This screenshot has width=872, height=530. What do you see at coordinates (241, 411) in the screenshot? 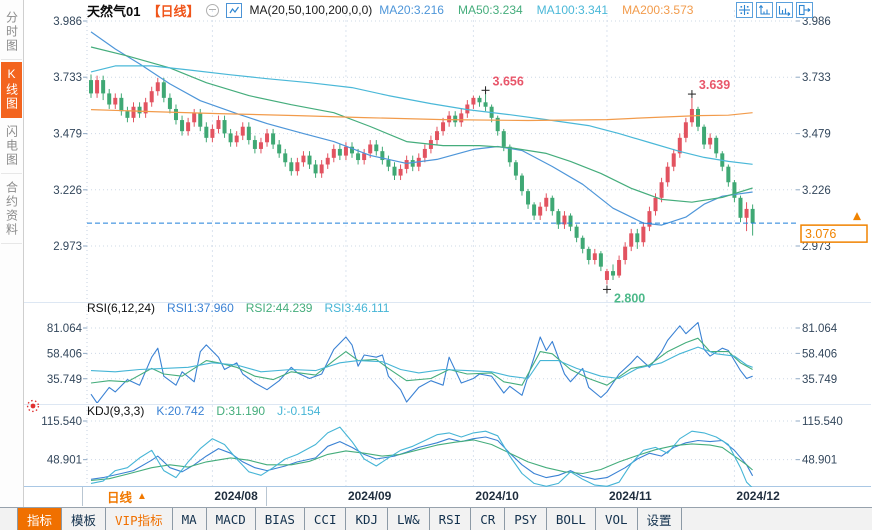
I see `kdj-legend-value: D:31.190` at bounding box center [241, 411].